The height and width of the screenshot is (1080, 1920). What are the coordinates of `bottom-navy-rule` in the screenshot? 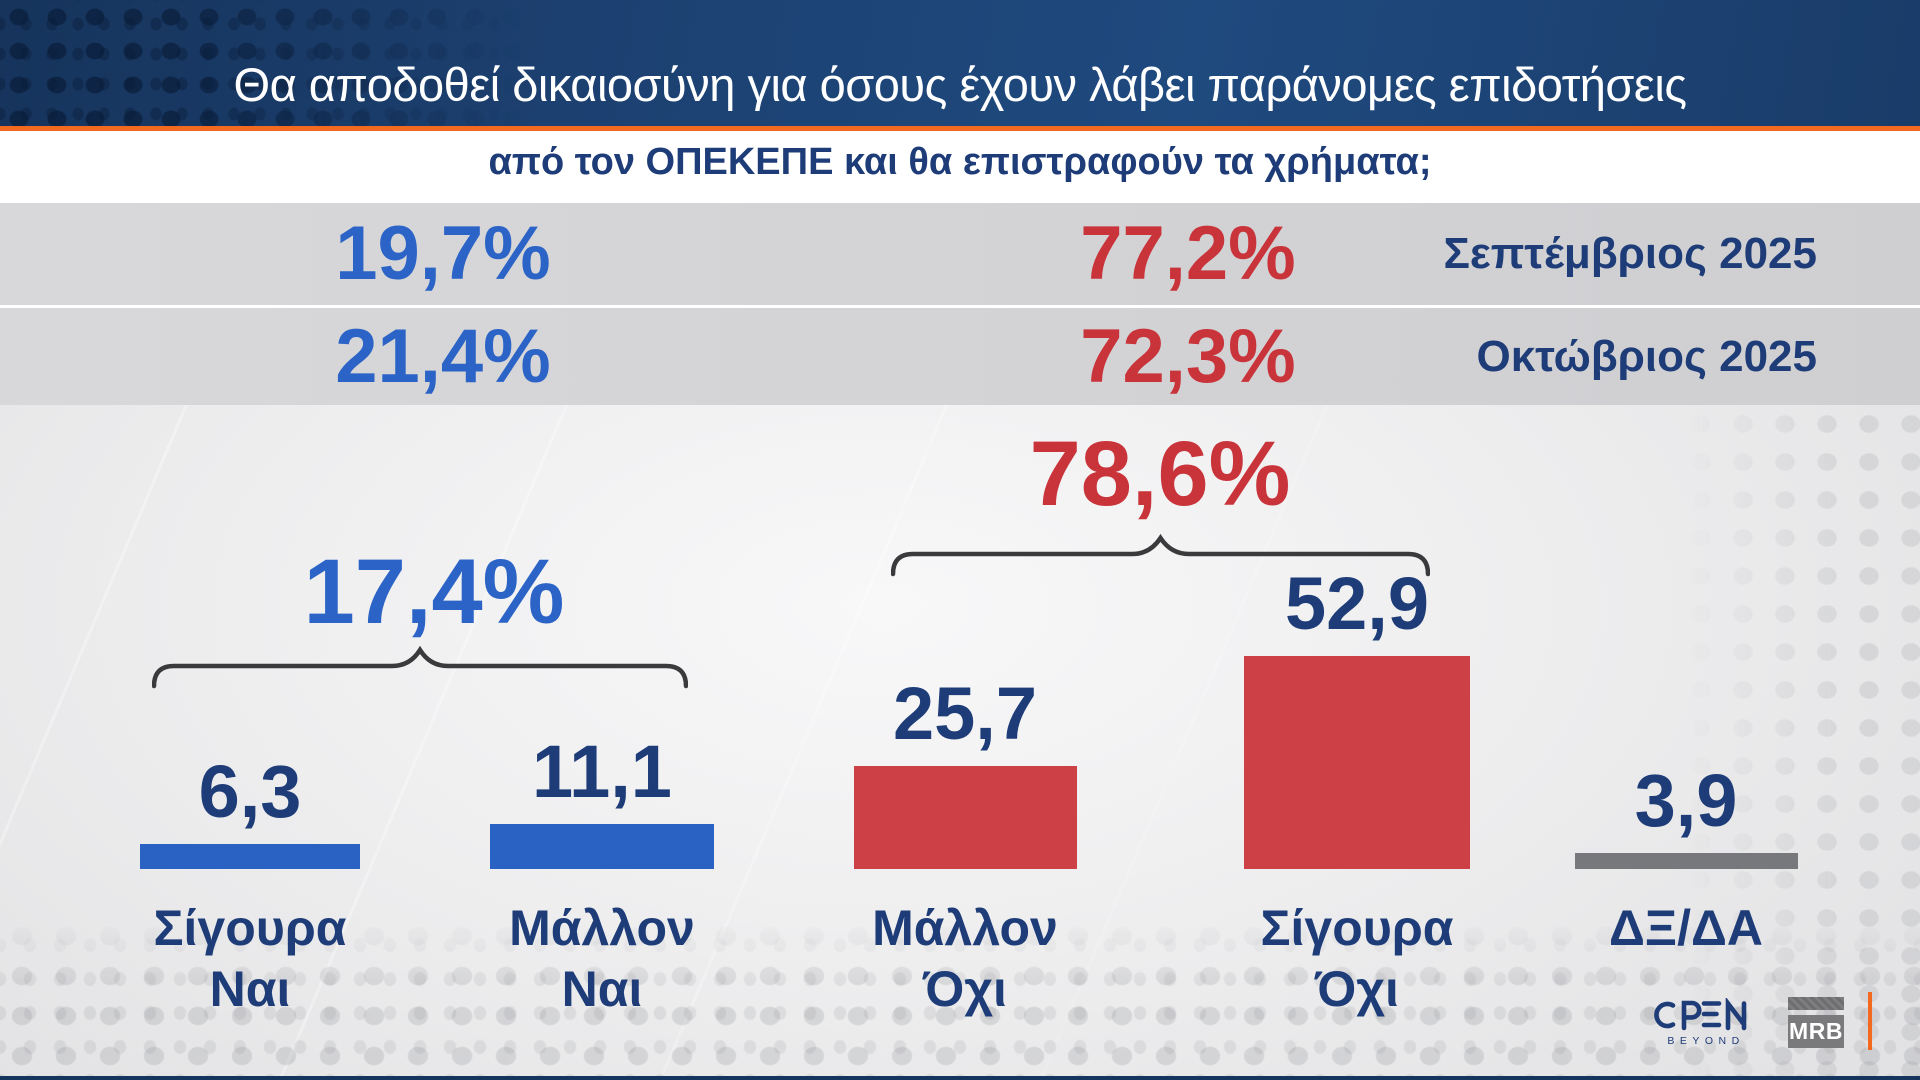 It's located at (960, 1078).